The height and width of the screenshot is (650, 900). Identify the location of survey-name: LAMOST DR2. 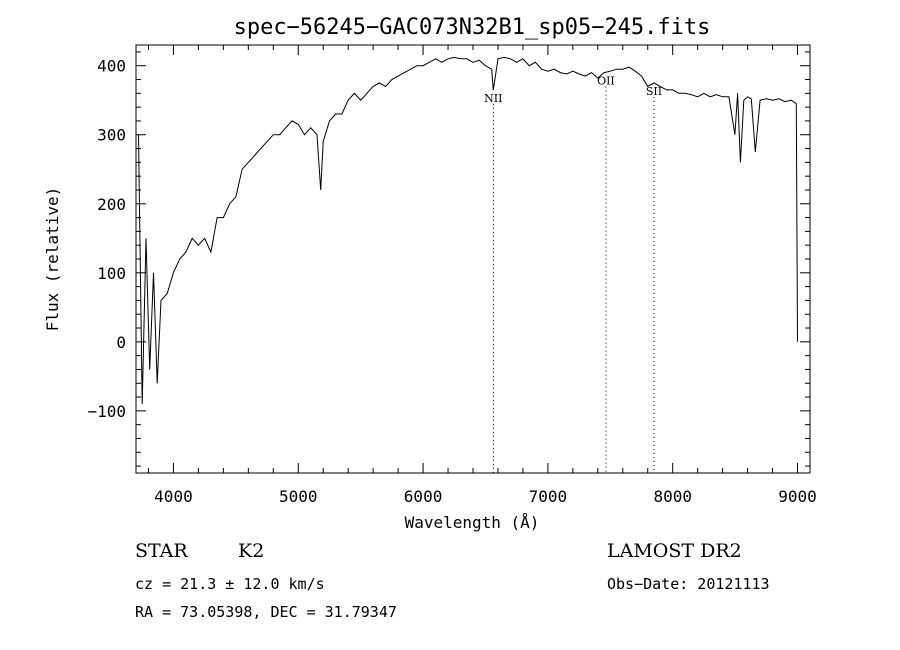
(674, 551).